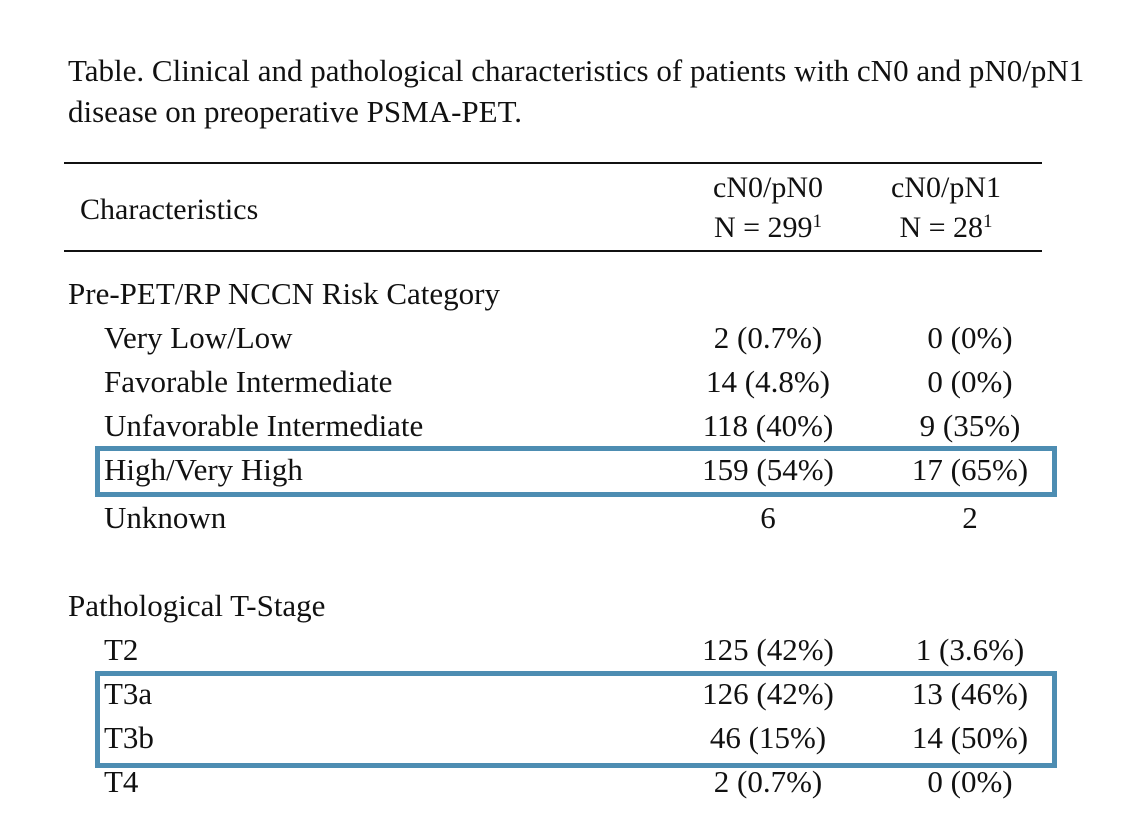 The height and width of the screenshot is (828, 1126). Describe the element at coordinates (563, 340) in the screenshot. I see `table-row: Very Low/Low 2 (0.7%) 0 (0%)` at that location.